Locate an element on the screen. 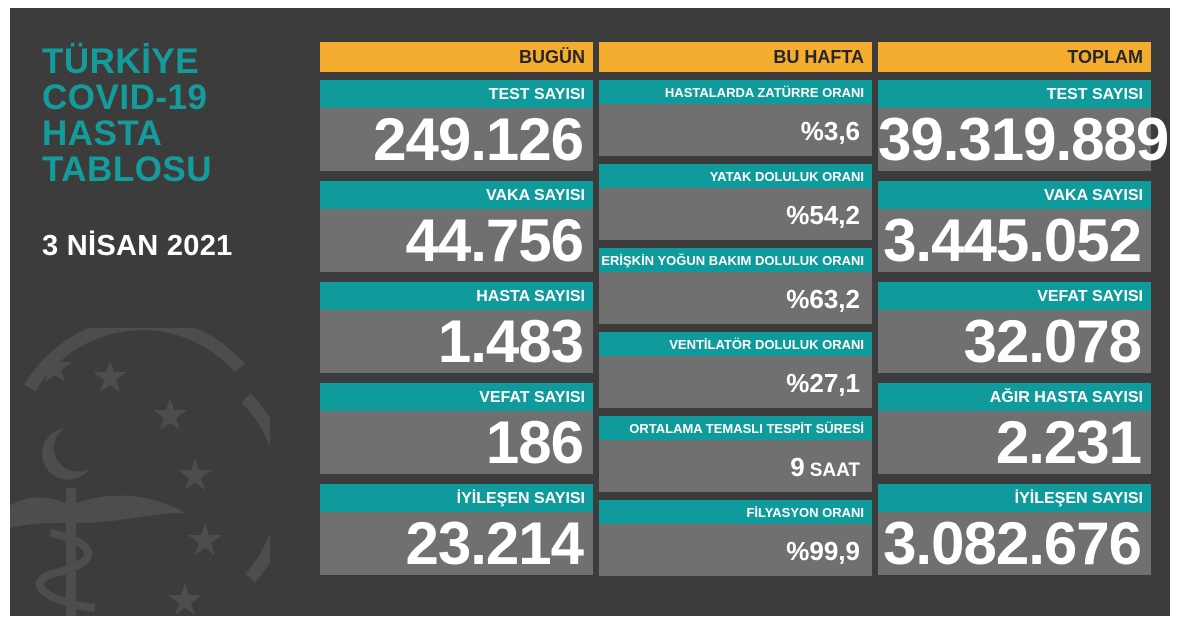  card-value: %63,2 is located at coordinates (735, 298).